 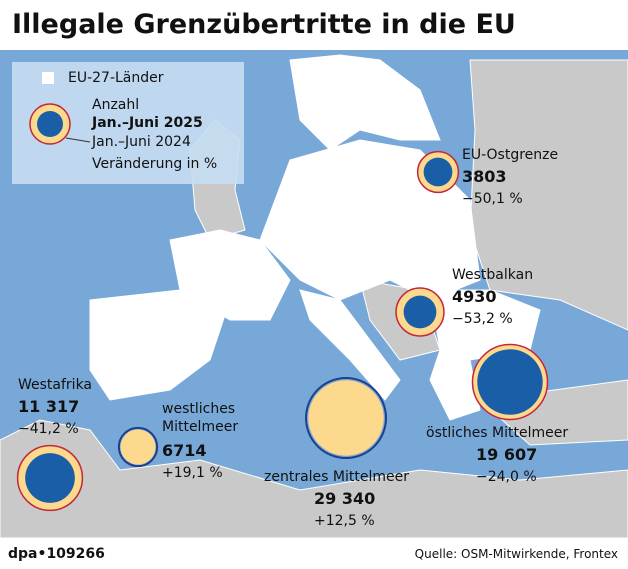 What do you see at coordinates (510, 155) in the screenshot?
I see `route-name: EU-Ostgrenze` at bounding box center [510, 155].